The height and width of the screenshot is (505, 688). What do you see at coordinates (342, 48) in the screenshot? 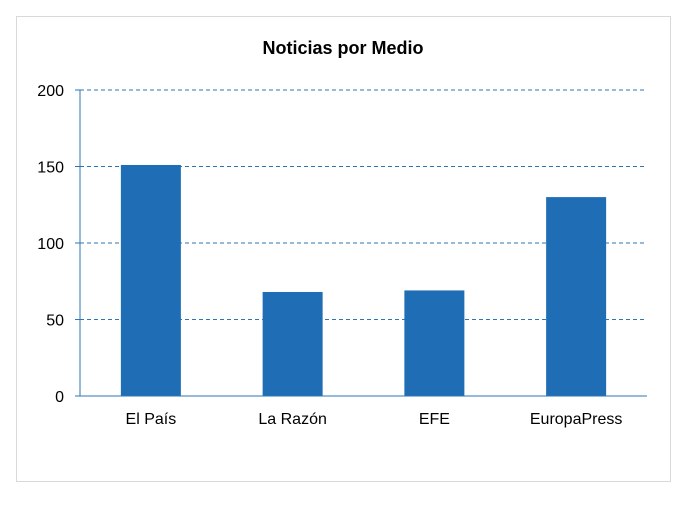
I see `chart-title: Noticias por Medio` at bounding box center [342, 48].